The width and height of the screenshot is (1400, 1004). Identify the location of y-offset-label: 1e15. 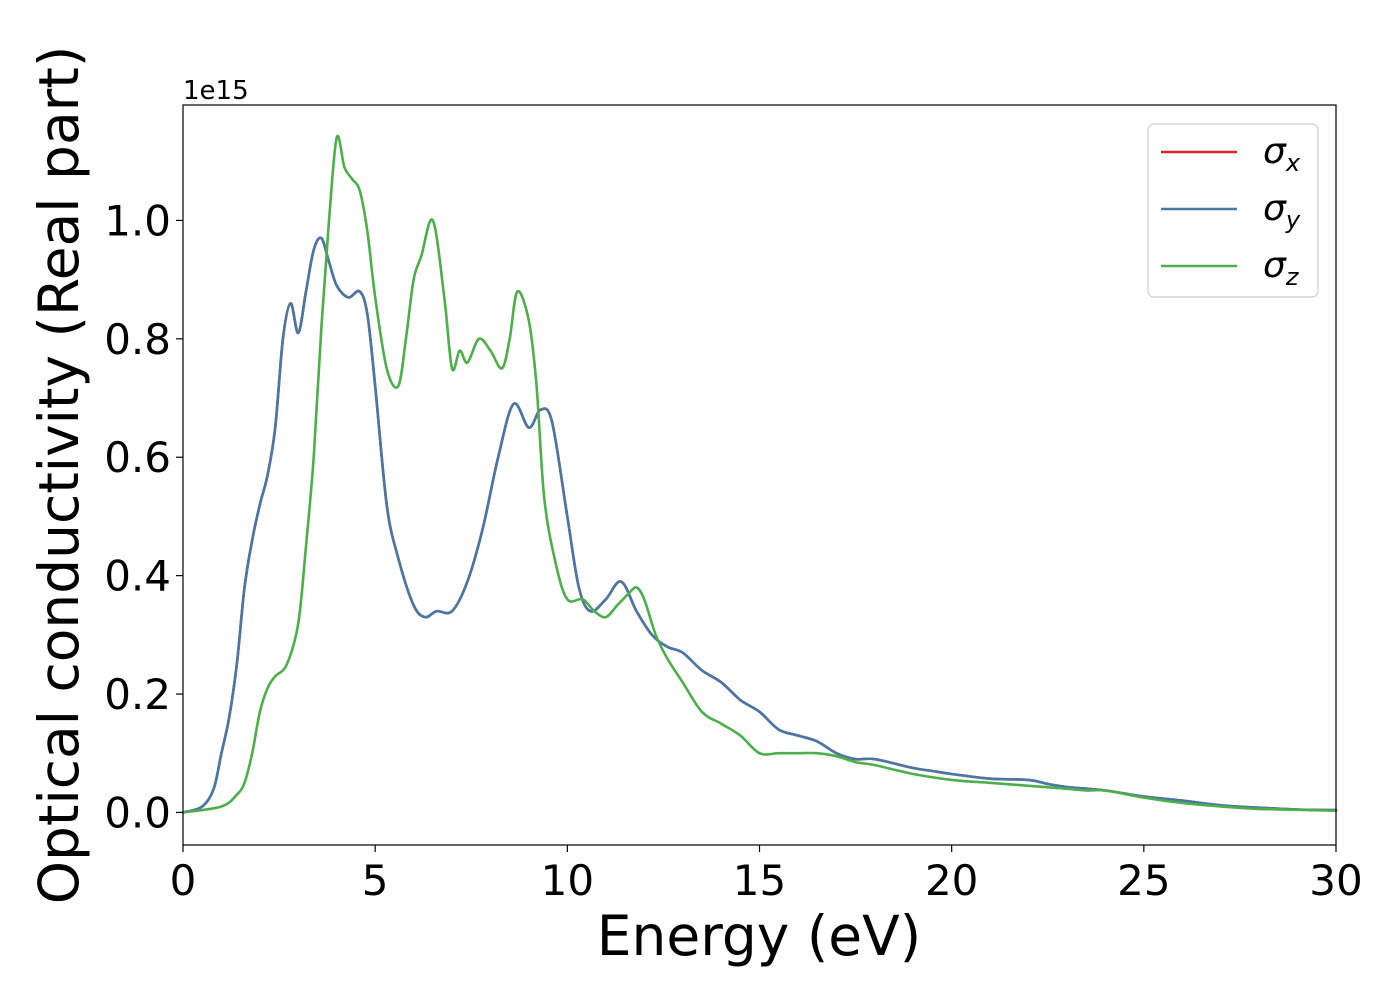
(216, 91).